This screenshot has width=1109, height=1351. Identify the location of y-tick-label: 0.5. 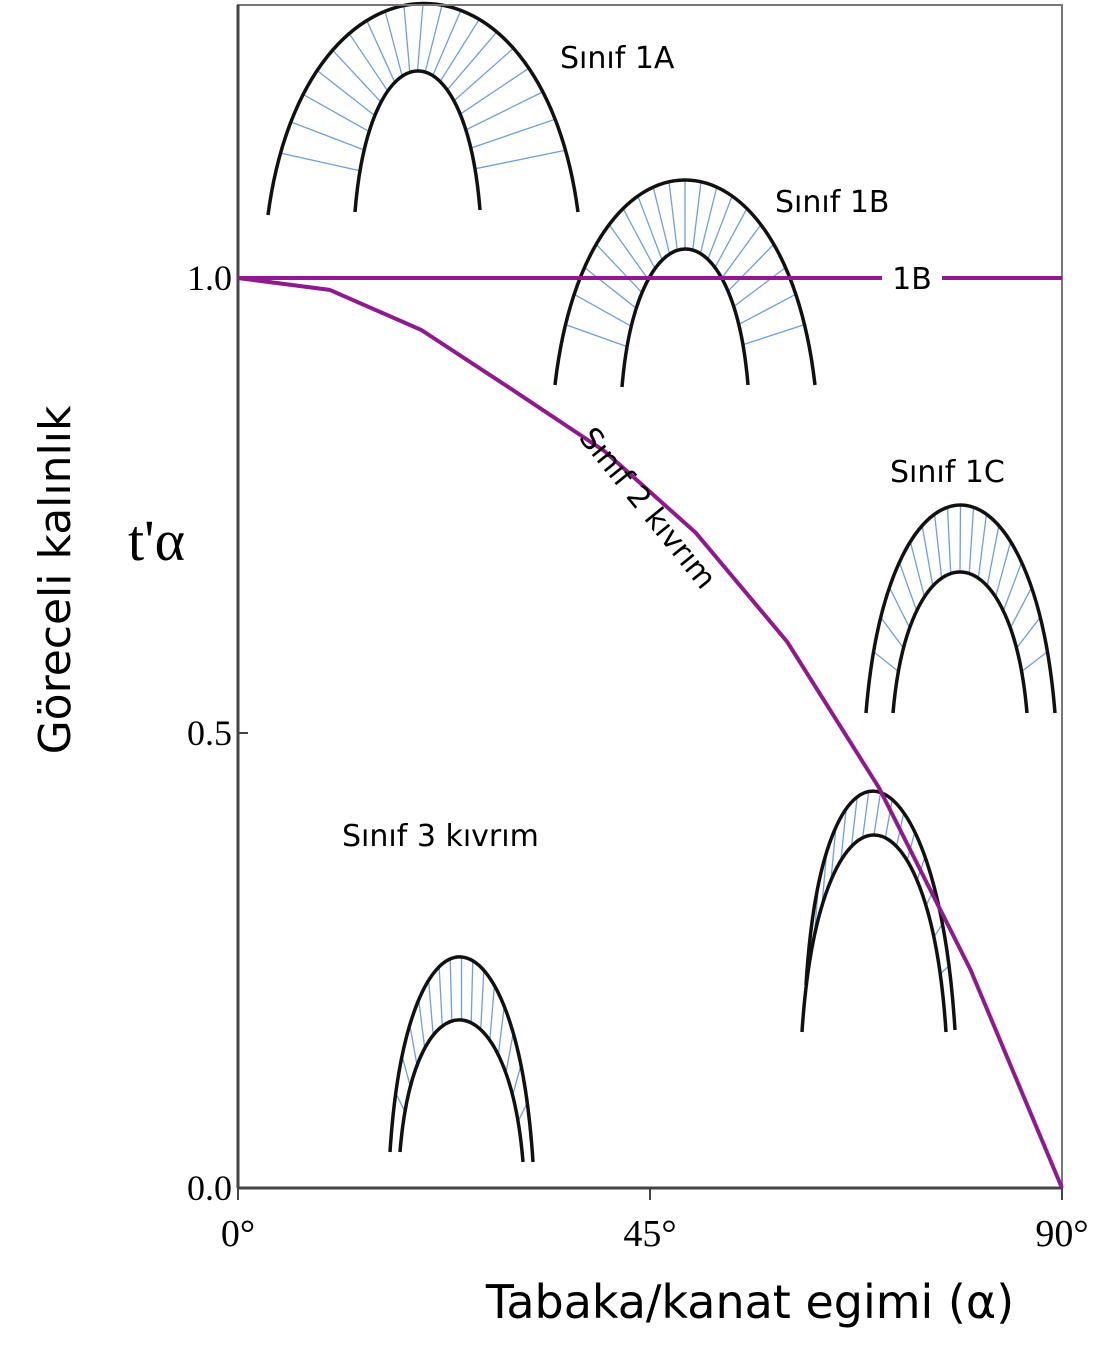
(209, 733).